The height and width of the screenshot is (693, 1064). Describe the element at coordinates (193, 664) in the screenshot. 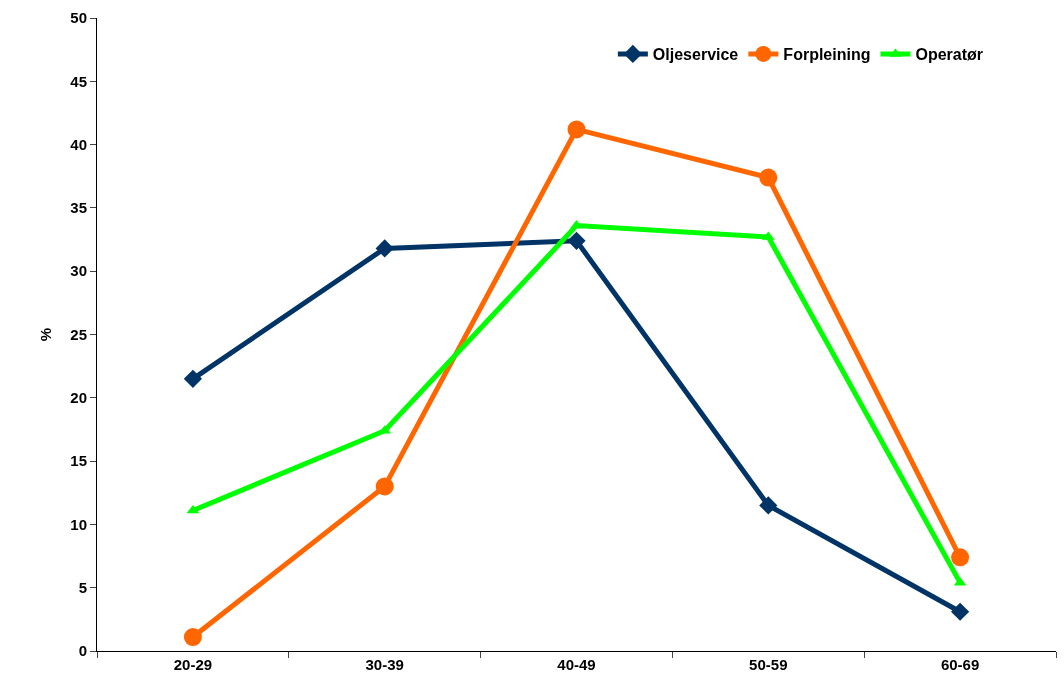

I see `x-tick-label: 20-29` at that location.